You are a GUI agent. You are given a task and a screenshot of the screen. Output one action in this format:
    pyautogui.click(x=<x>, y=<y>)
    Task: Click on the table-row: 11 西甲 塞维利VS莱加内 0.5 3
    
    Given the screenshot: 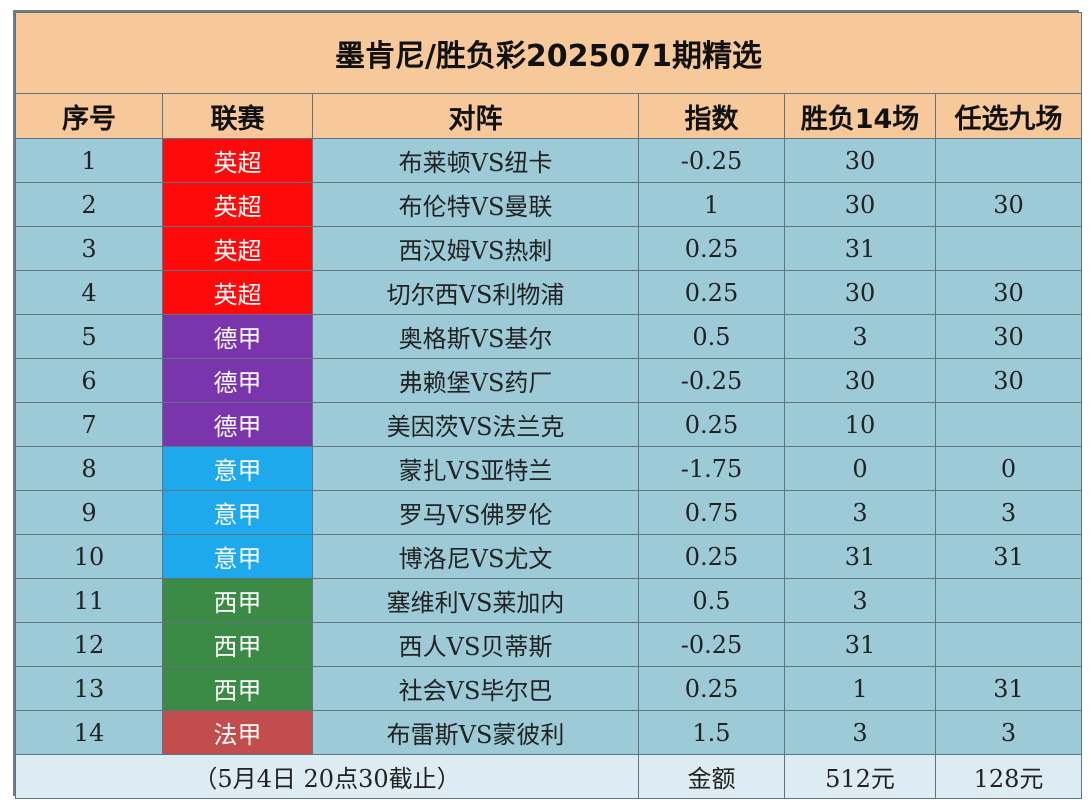 What is the action you would take?
    pyautogui.click(x=549, y=600)
    